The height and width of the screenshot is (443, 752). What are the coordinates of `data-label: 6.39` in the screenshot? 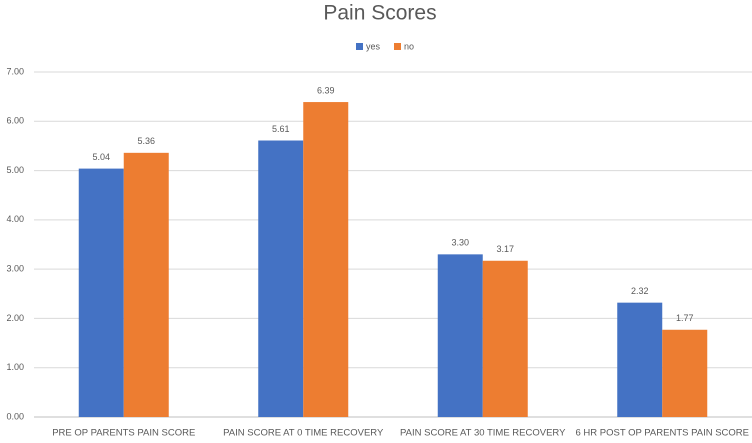 It's located at (326, 90).